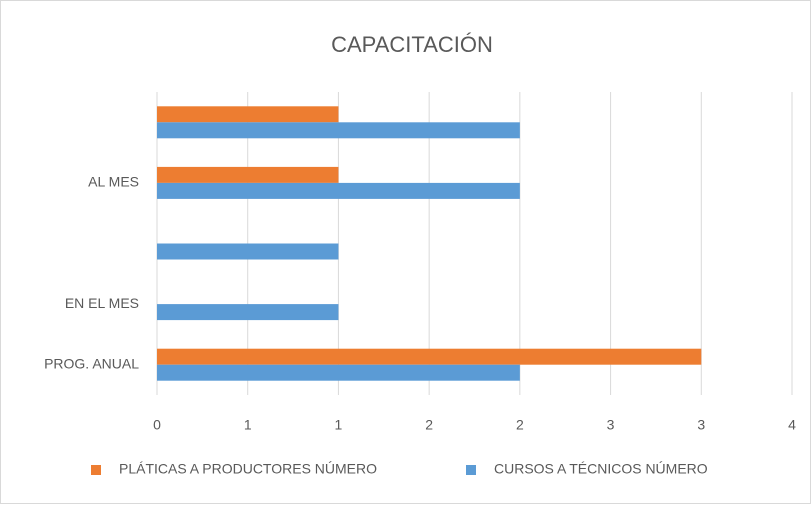 Image resolution: width=812 pixels, height=505 pixels. What do you see at coordinates (157, 425) in the screenshot?
I see `x-tick-label: 0` at bounding box center [157, 425].